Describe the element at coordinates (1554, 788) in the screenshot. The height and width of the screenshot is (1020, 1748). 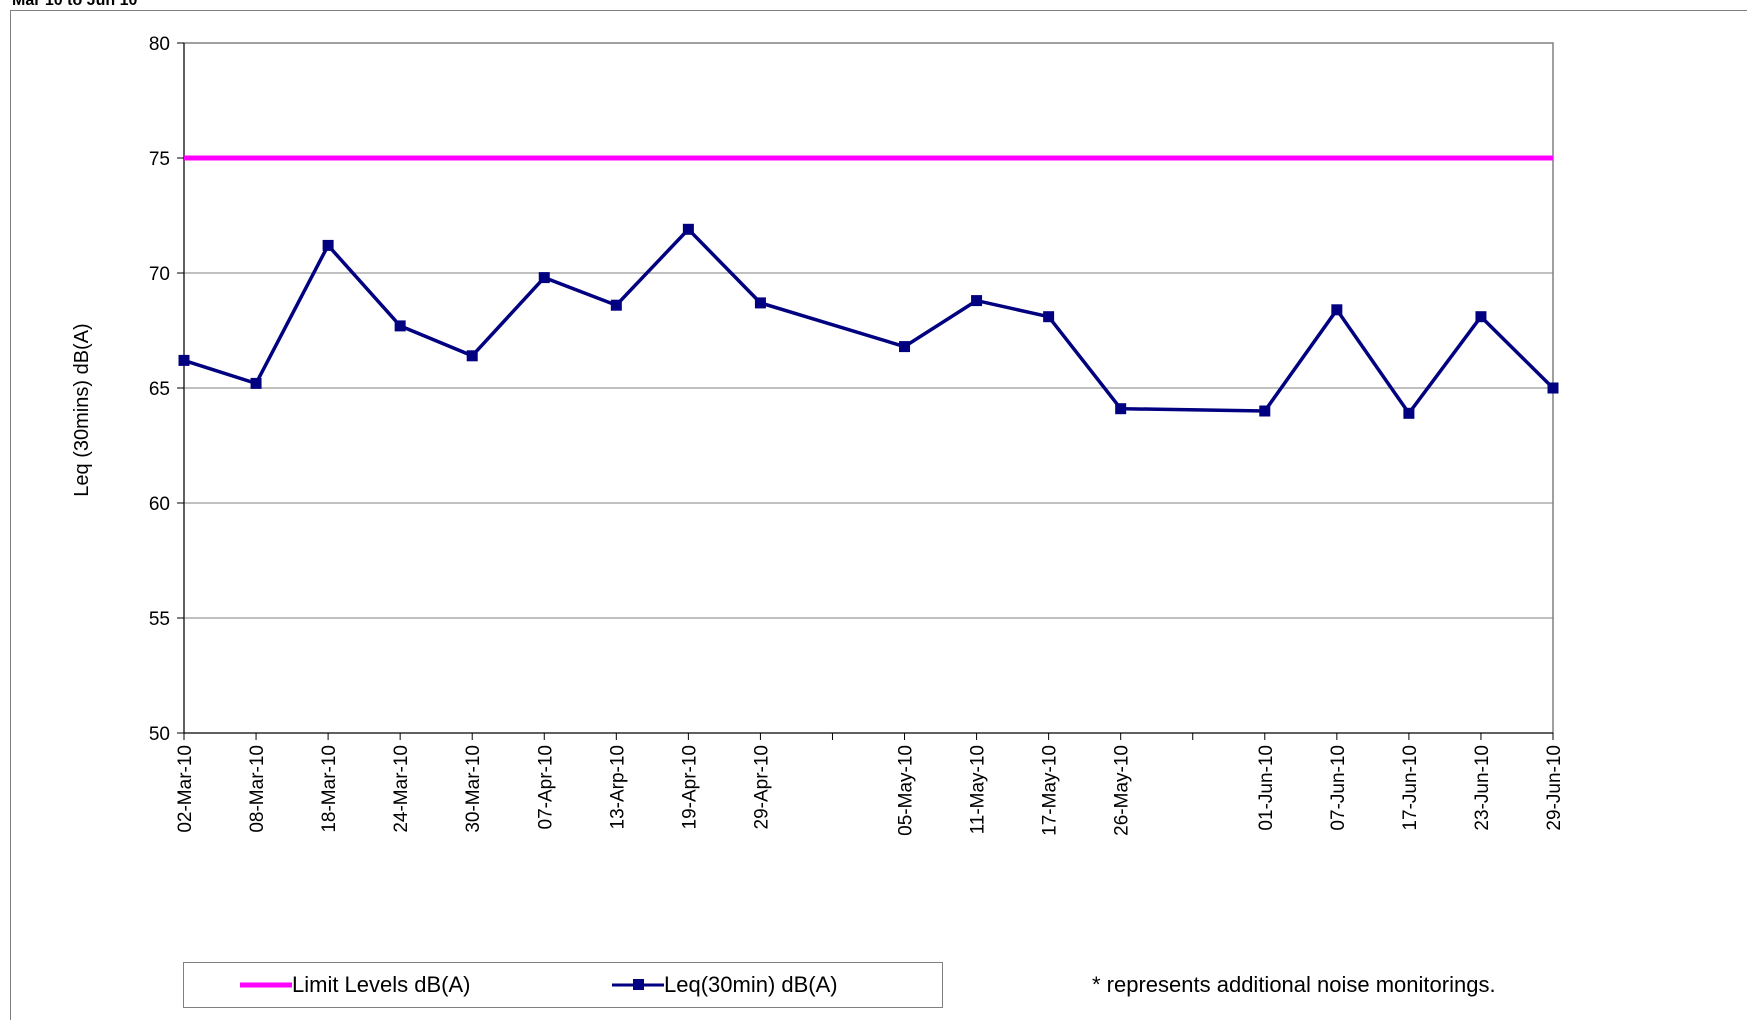
I see `x-tick-label: 29-Jun-10` at that location.